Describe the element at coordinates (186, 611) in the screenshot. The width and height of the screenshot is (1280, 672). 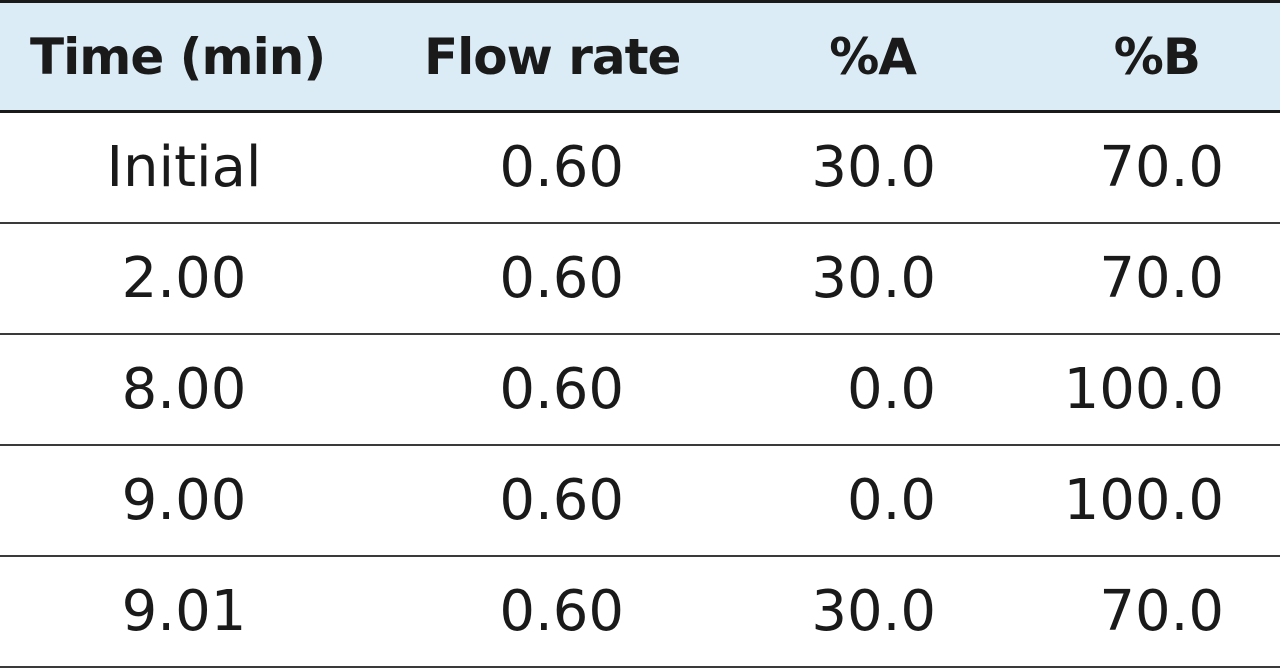
I see `cell-time: 9.01` at that location.